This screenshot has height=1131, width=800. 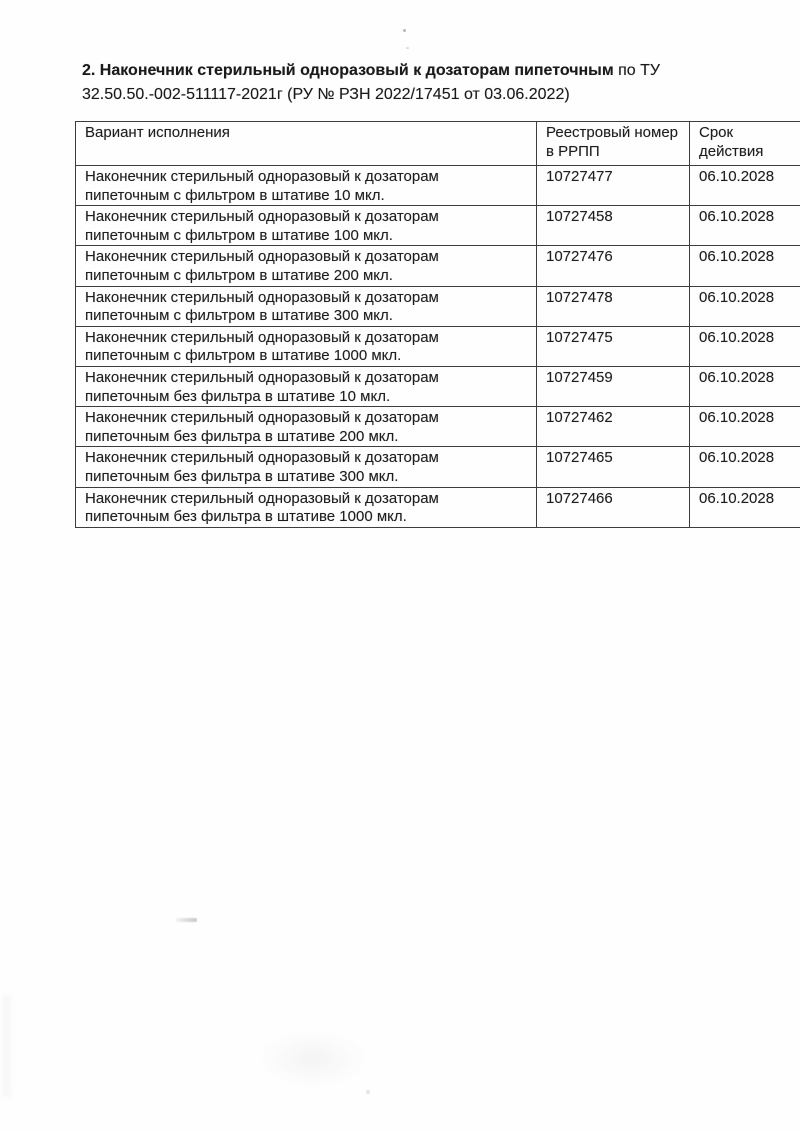 What do you see at coordinates (637, 70) in the screenshot?
I see `section-title-suffix: по ТУ` at bounding box center [637, 70].